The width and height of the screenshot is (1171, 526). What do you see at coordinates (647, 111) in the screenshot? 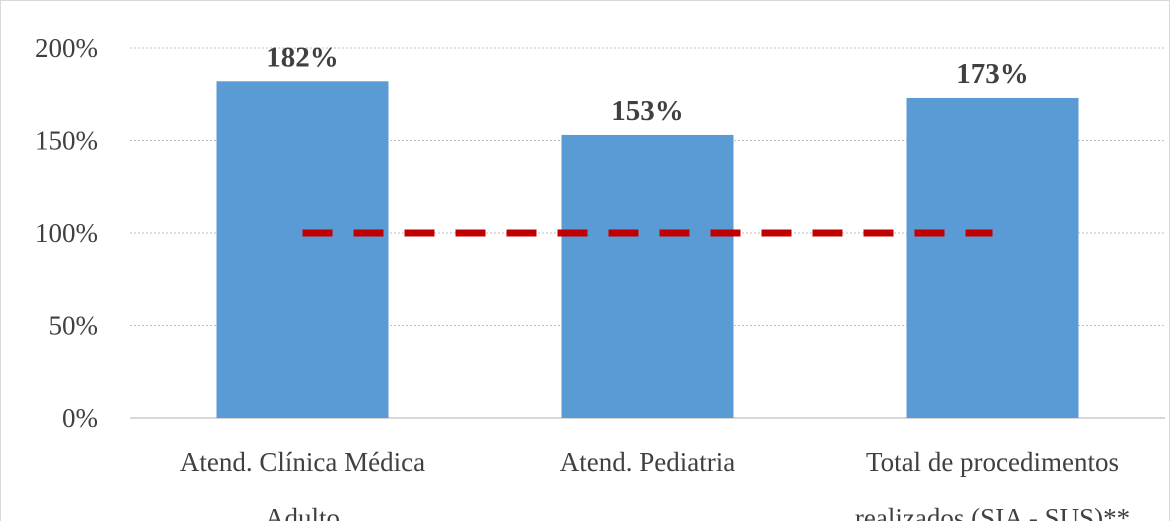
I see `data-label: 153%` at bounding box center [647, 111].